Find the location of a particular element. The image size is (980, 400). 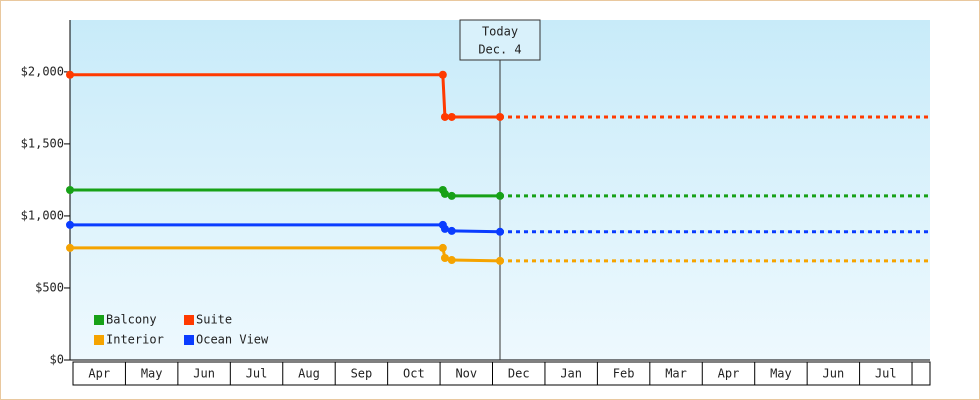

y-tick-label: $1,000 is located at coordinates (42, 215).